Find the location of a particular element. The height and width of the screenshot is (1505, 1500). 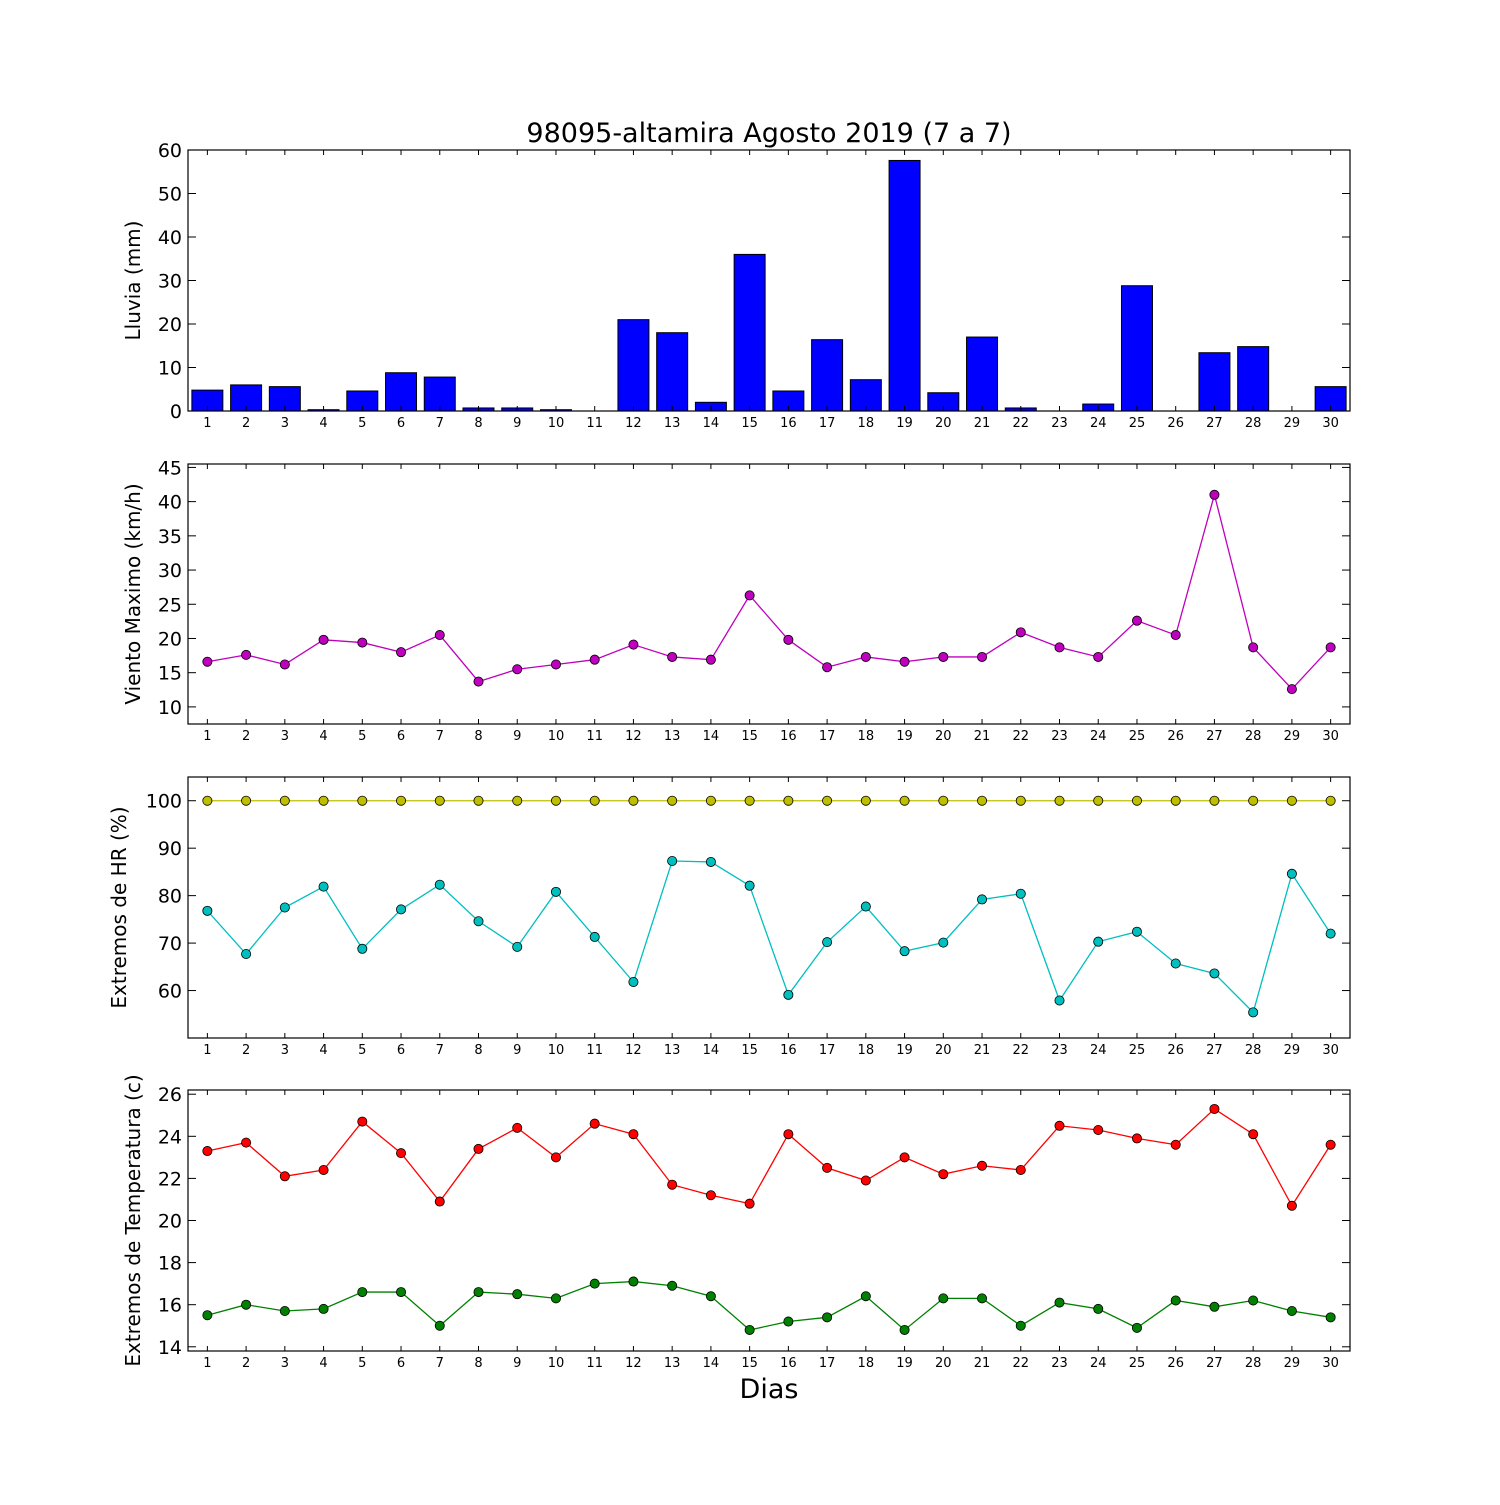

y-tick-label: 18 is located at coordinates (170, 1264).